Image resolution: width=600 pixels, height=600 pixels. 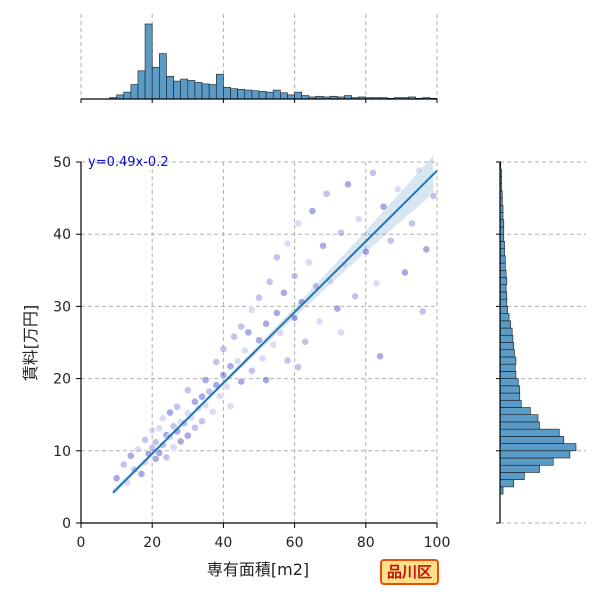 What do you see at coordinates (62, 452) in the screenshot?
I see `y-tick-label: 10` at bounding box center [62, 452].